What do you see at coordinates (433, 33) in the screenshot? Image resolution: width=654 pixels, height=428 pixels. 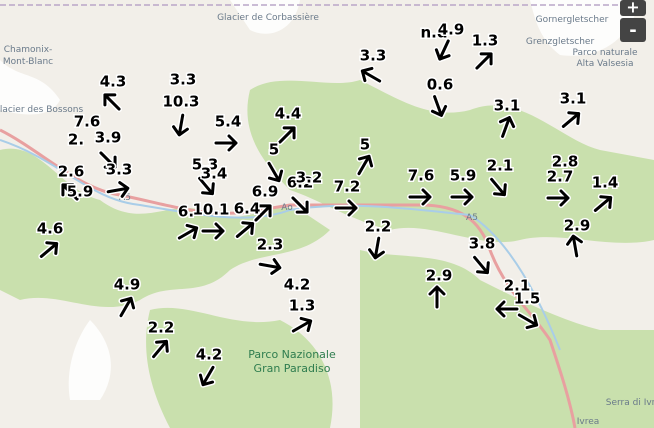 I see `wind-speed: n.d` at bounding box center [433, 33].